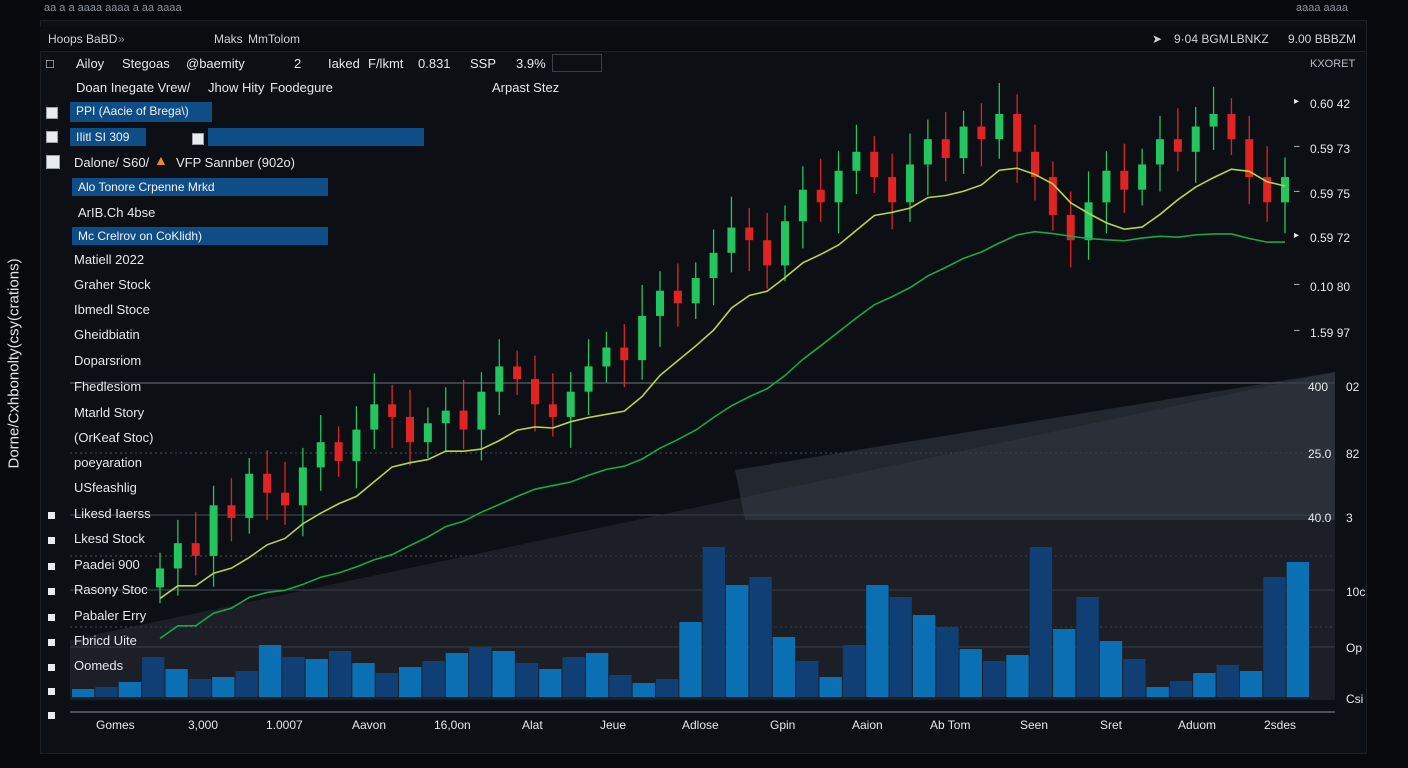 The height and width of the screenshot is (768, 1408). Describe the element at coordinates (50, 63) in the screenshot. I see `toolbar-checkbox: □` at that location.